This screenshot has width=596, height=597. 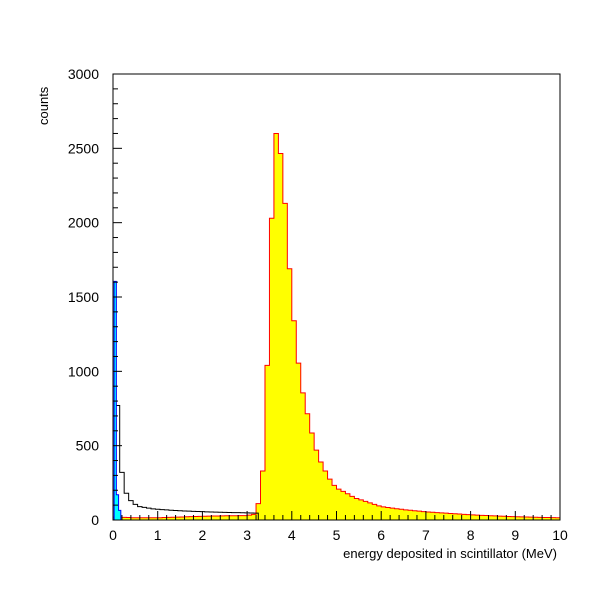 What do you see at coordinates (515, 535) in the screenshot?
I see `x-tick-label: 9` at bounding box center [515, 535].